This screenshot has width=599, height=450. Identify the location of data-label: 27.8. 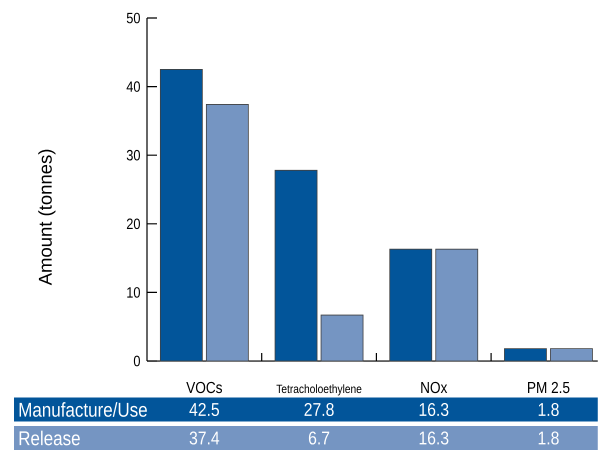
(319, 409).